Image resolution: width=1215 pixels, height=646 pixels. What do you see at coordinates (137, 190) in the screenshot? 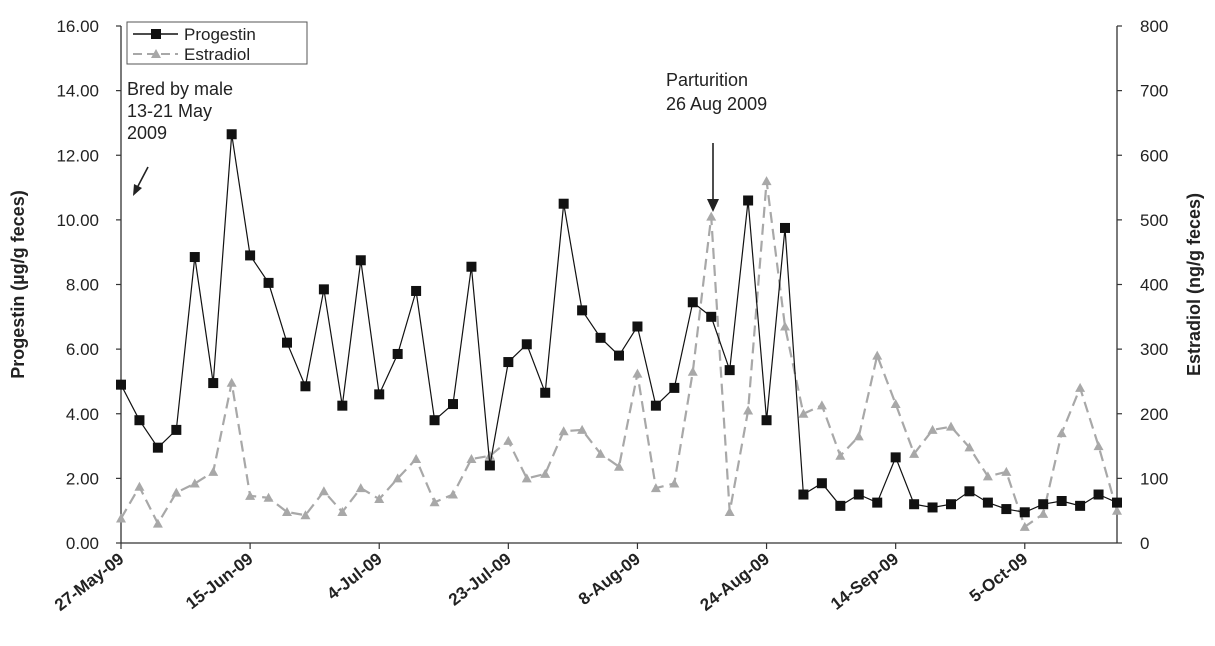
I see `annotation-bred-arrowhead` at bounding box center [137, 190].